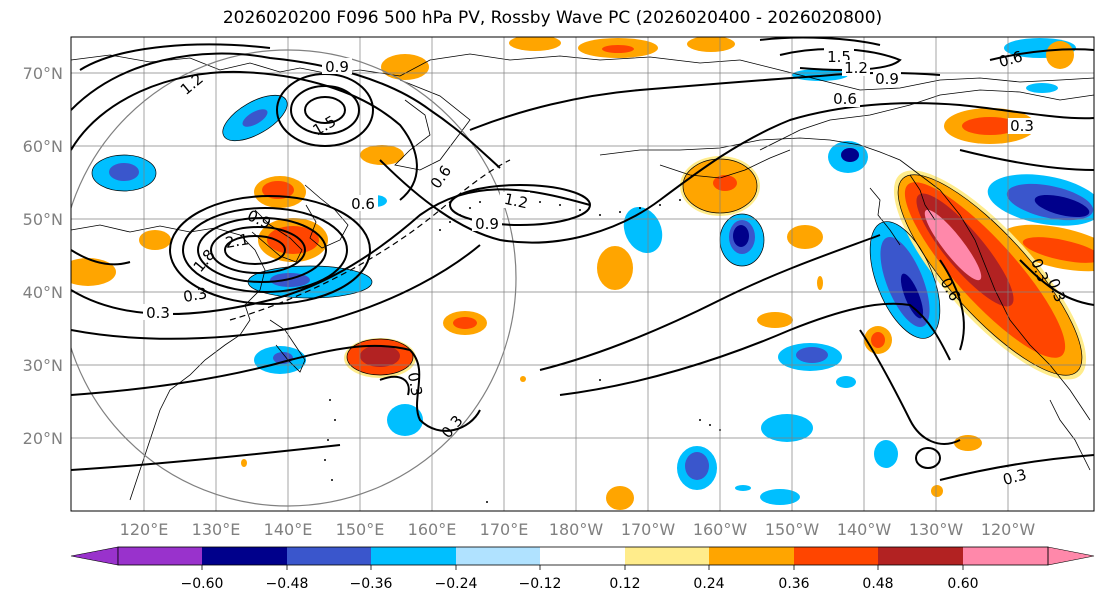 The height and width of the screenshot is (604, 1105). Describe the element at coordinates (43, 146) in the screenshot. I see `lat-label: 60°N` at that location.